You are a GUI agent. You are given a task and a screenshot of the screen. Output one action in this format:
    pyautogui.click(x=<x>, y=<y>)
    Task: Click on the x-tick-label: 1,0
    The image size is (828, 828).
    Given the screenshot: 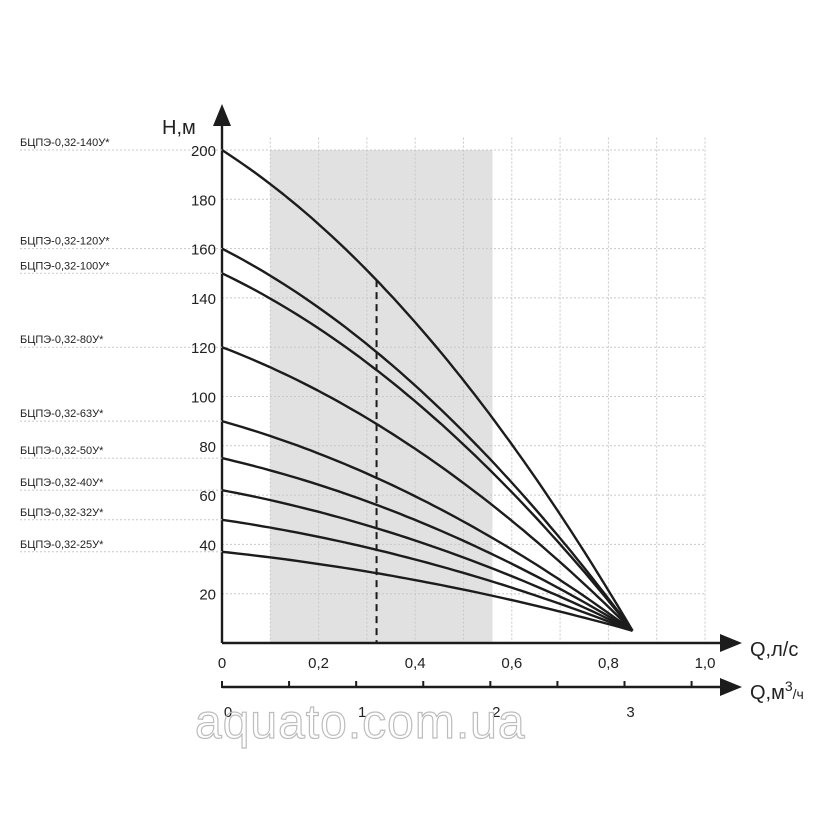 What is the action you would take?
    pyautogui.click(x=705, y=663)
    